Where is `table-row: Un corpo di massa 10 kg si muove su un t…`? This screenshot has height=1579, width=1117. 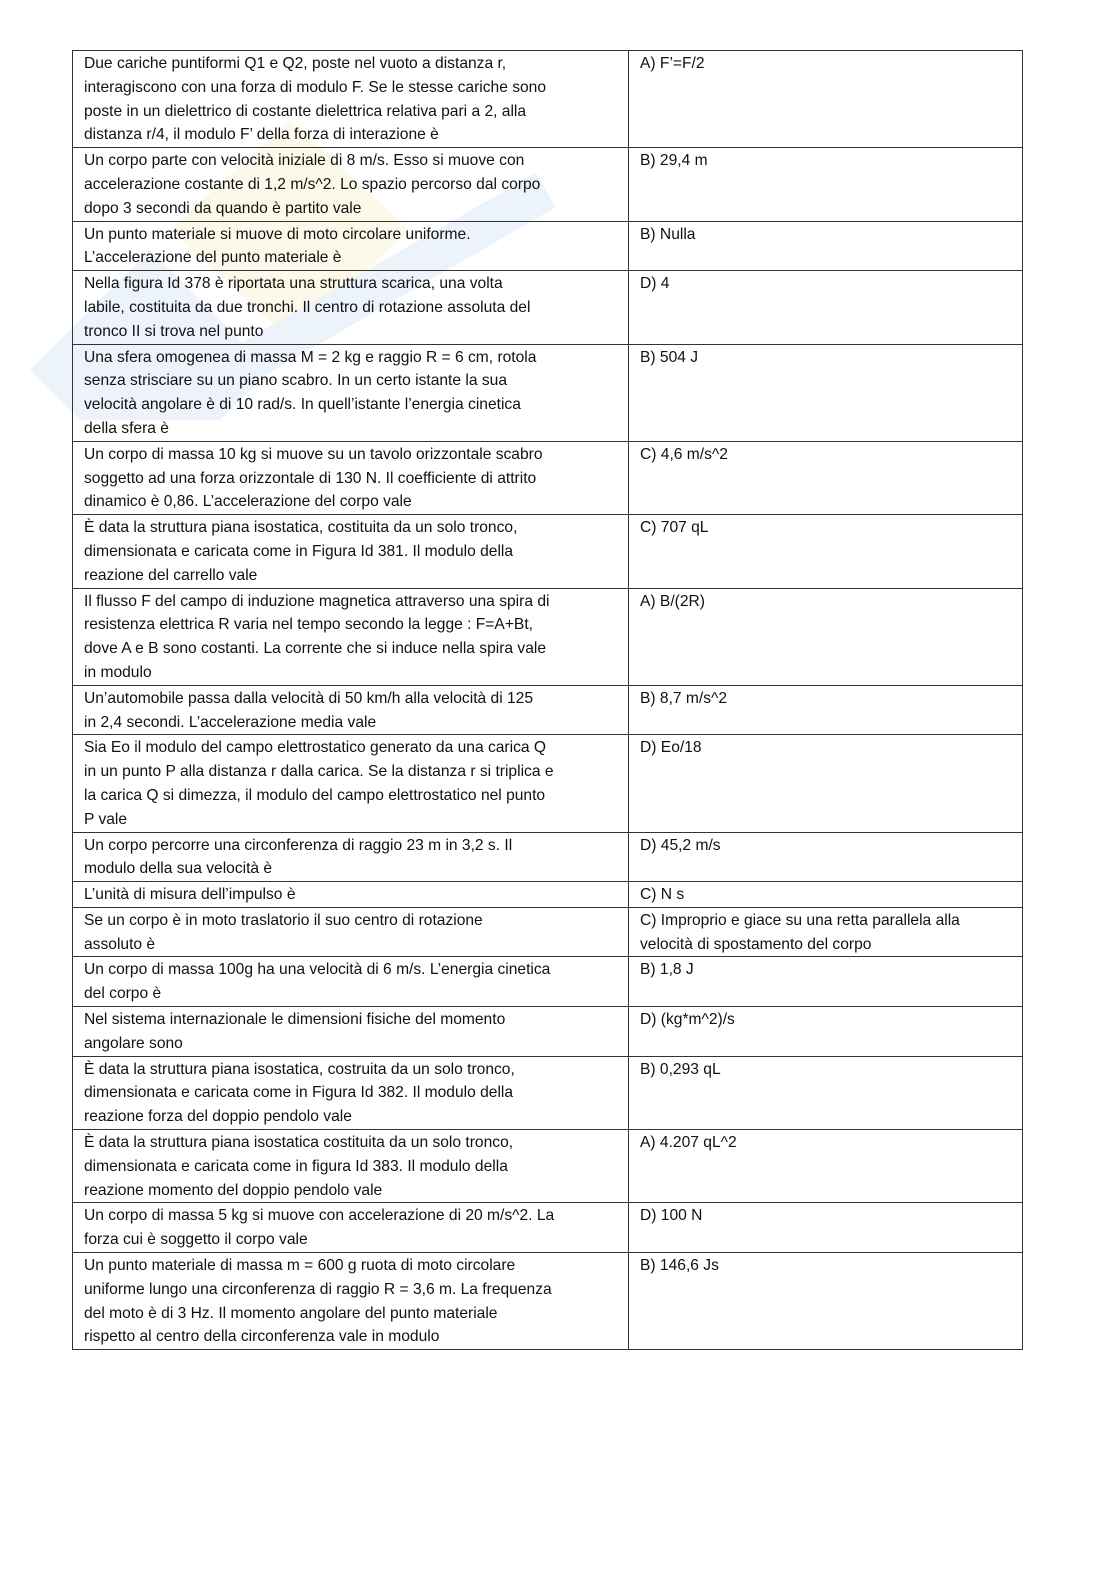 table-row: Un corpo di massa 10 kg si muove su un t… is located at coordinates (547, 478).